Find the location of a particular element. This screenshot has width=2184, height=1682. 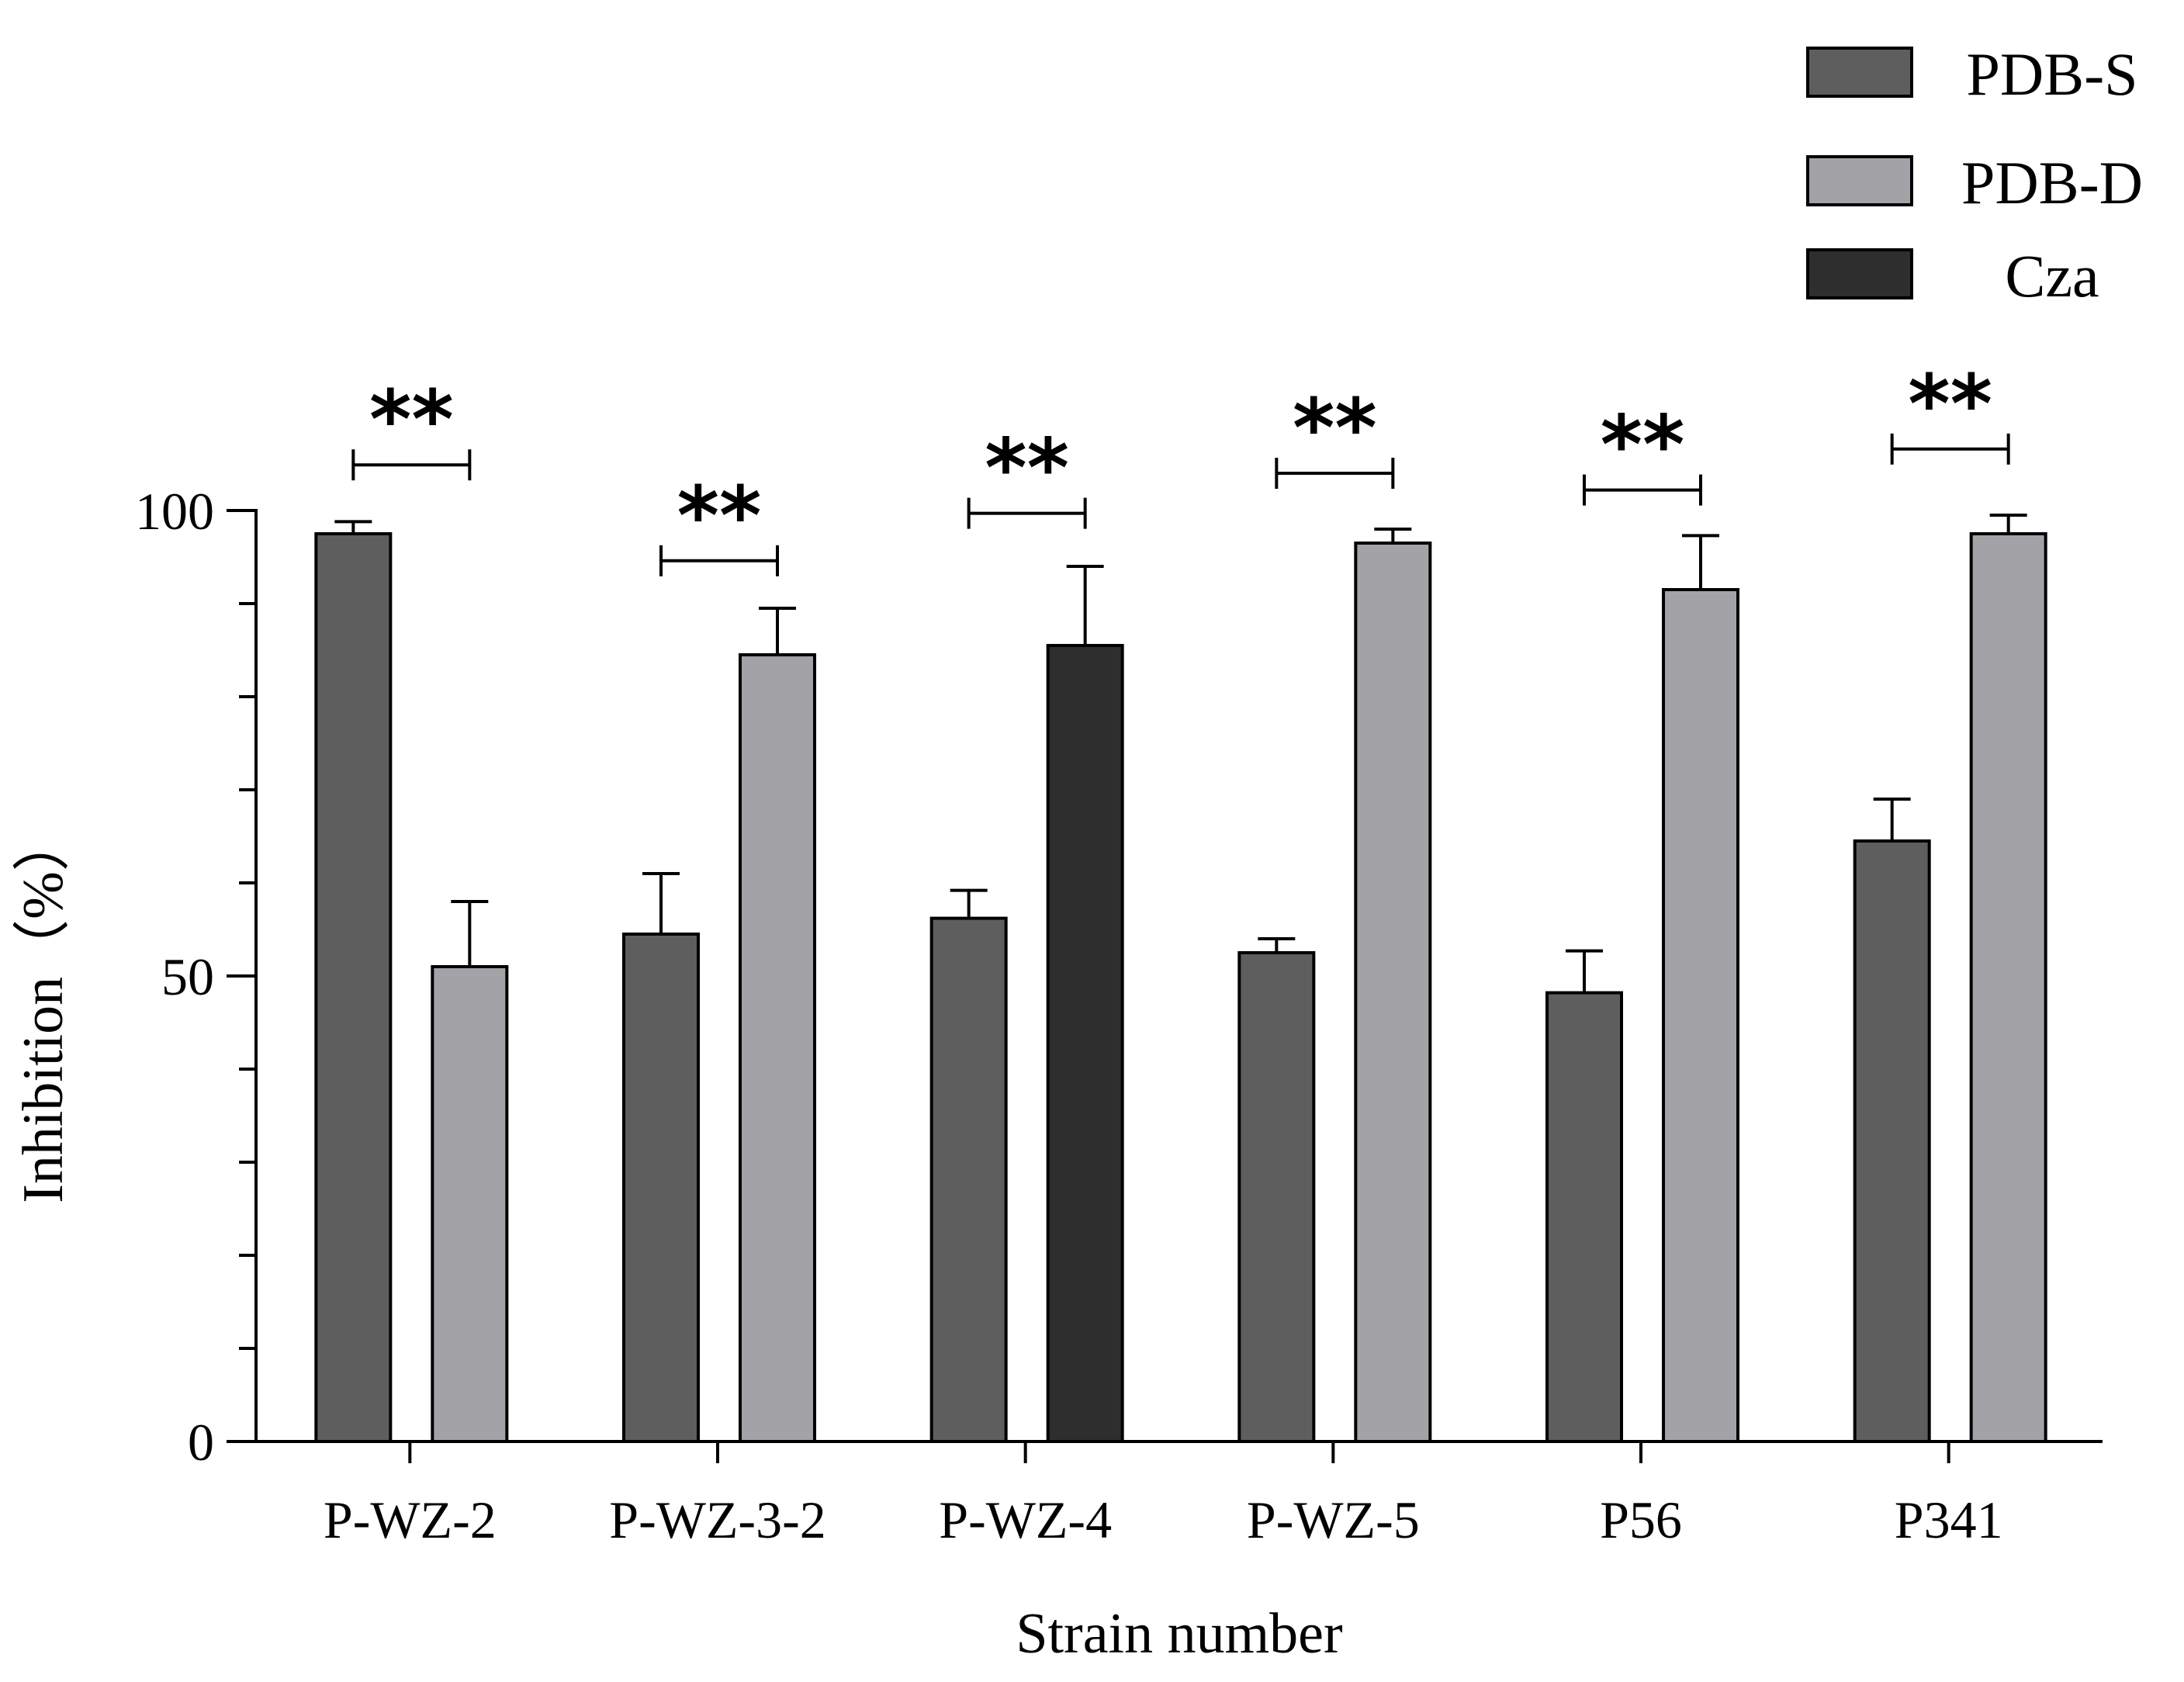

y-tick-label-0: 0 is located at coordinates (201, 1442).